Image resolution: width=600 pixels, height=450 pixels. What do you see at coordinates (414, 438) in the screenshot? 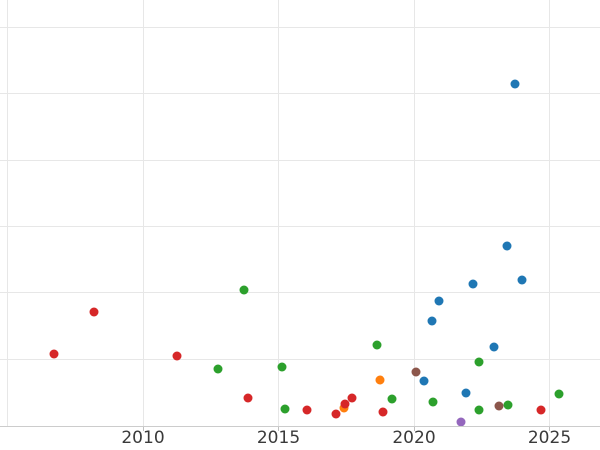
I see `x-tick-label: 2020` at bounding box center [414, 438].